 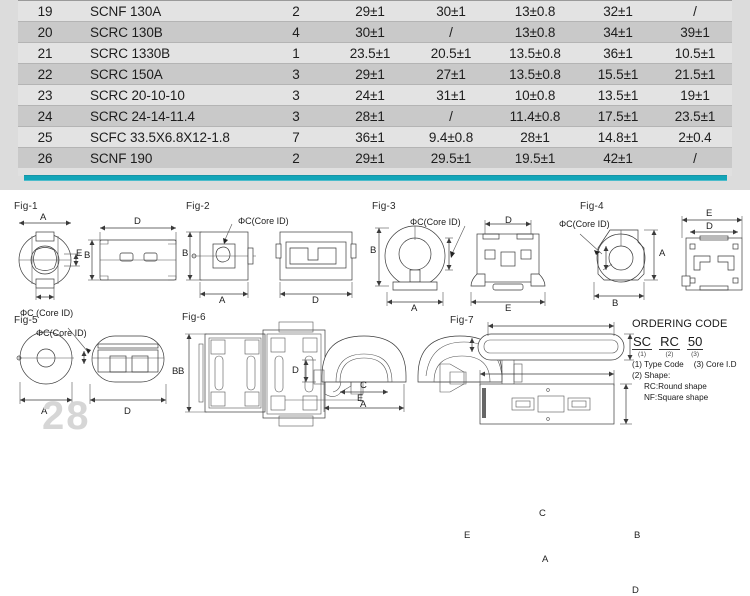 I want to click on figure-6-arch-drawing, so click(x=412, y=376).